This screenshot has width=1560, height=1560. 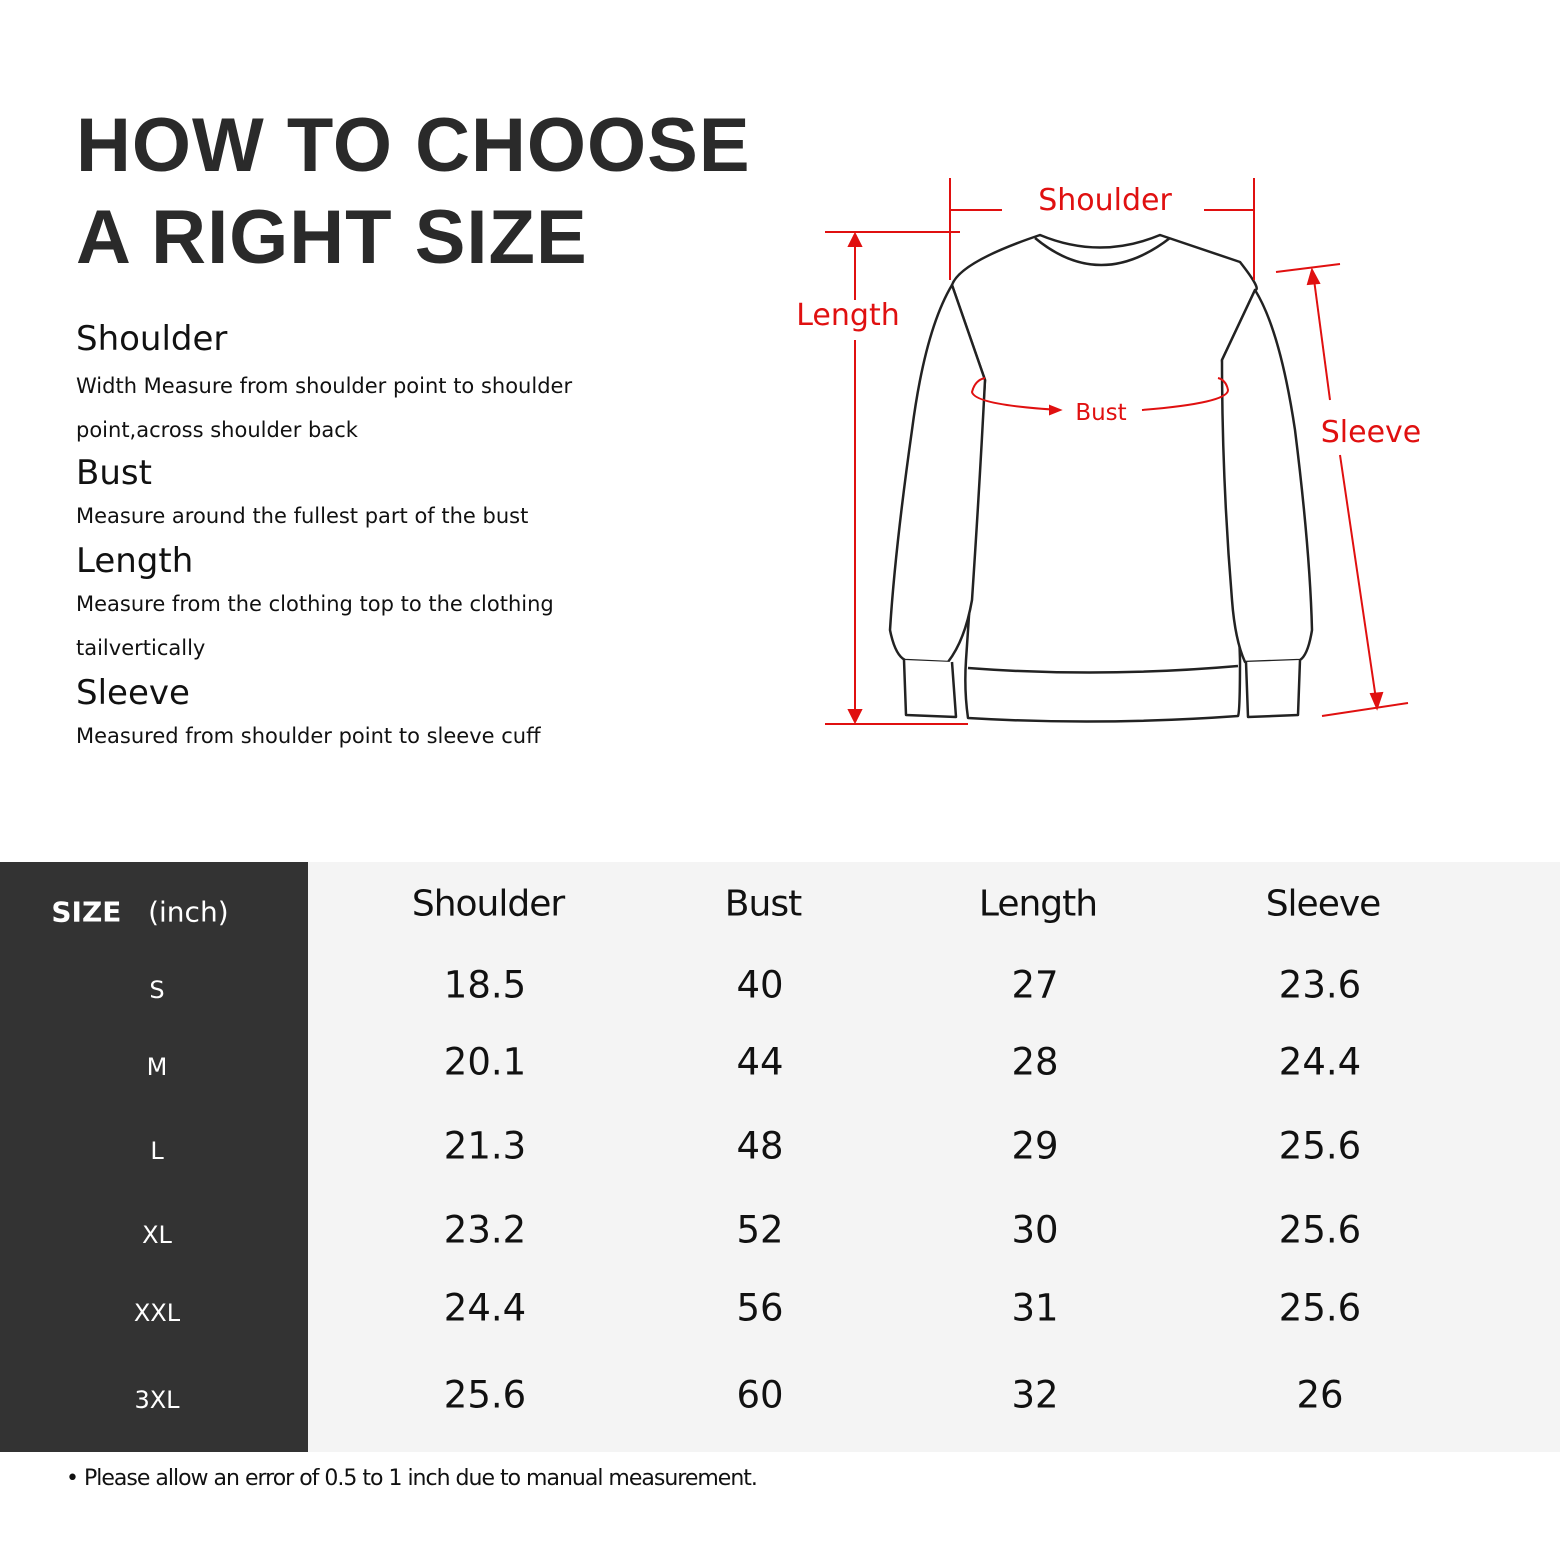 What do you see at coordinates (133, 693) in the screenshot?
I see `section-heading: Sleeve` at bounding box center [133, 693].